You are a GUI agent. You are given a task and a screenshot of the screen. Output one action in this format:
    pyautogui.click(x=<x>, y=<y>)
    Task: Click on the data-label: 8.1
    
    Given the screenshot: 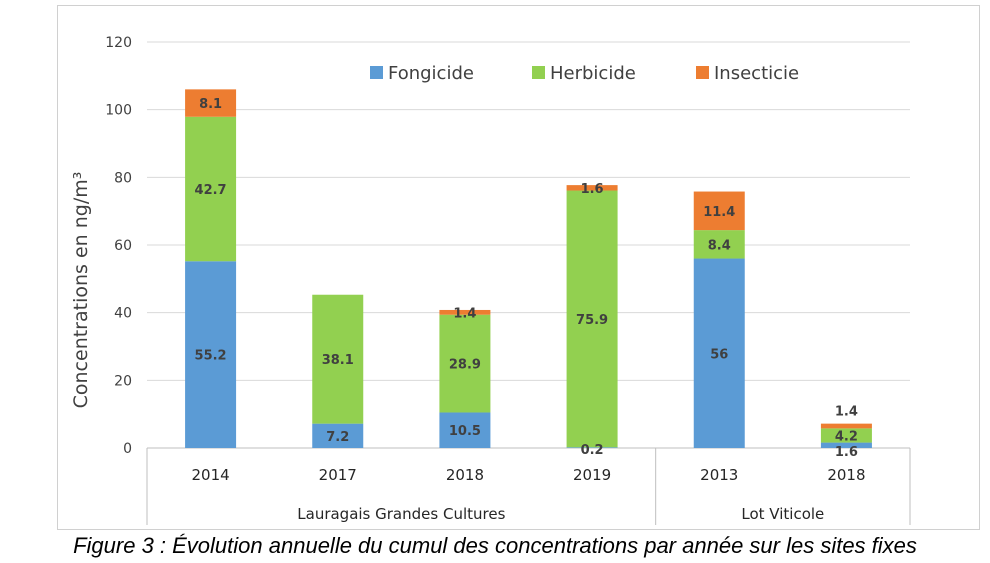 What is the action you would take?
    pyautogui.click(x=210, y=104)
    